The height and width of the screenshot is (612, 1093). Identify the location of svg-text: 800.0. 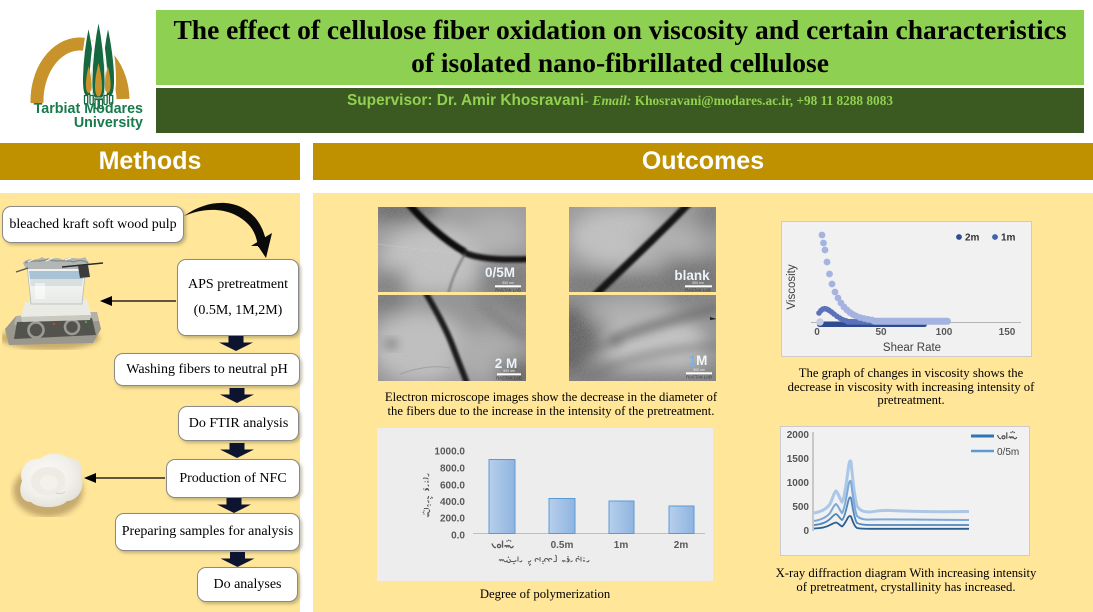
(452, 469).